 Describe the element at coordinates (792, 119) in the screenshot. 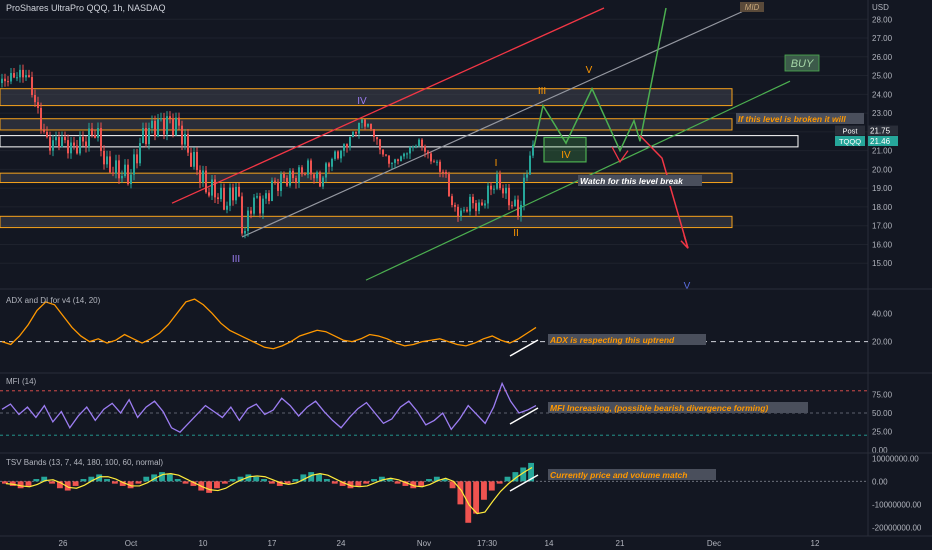

I see `zone-note: If this level is broken it will` at that location.